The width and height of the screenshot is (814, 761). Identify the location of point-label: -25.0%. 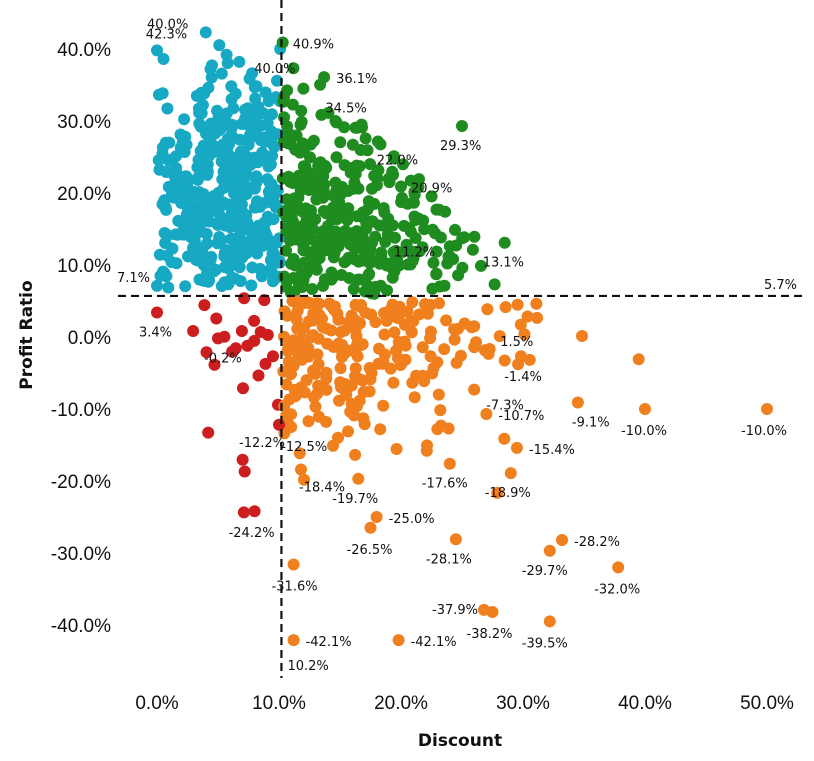
(412, 519).